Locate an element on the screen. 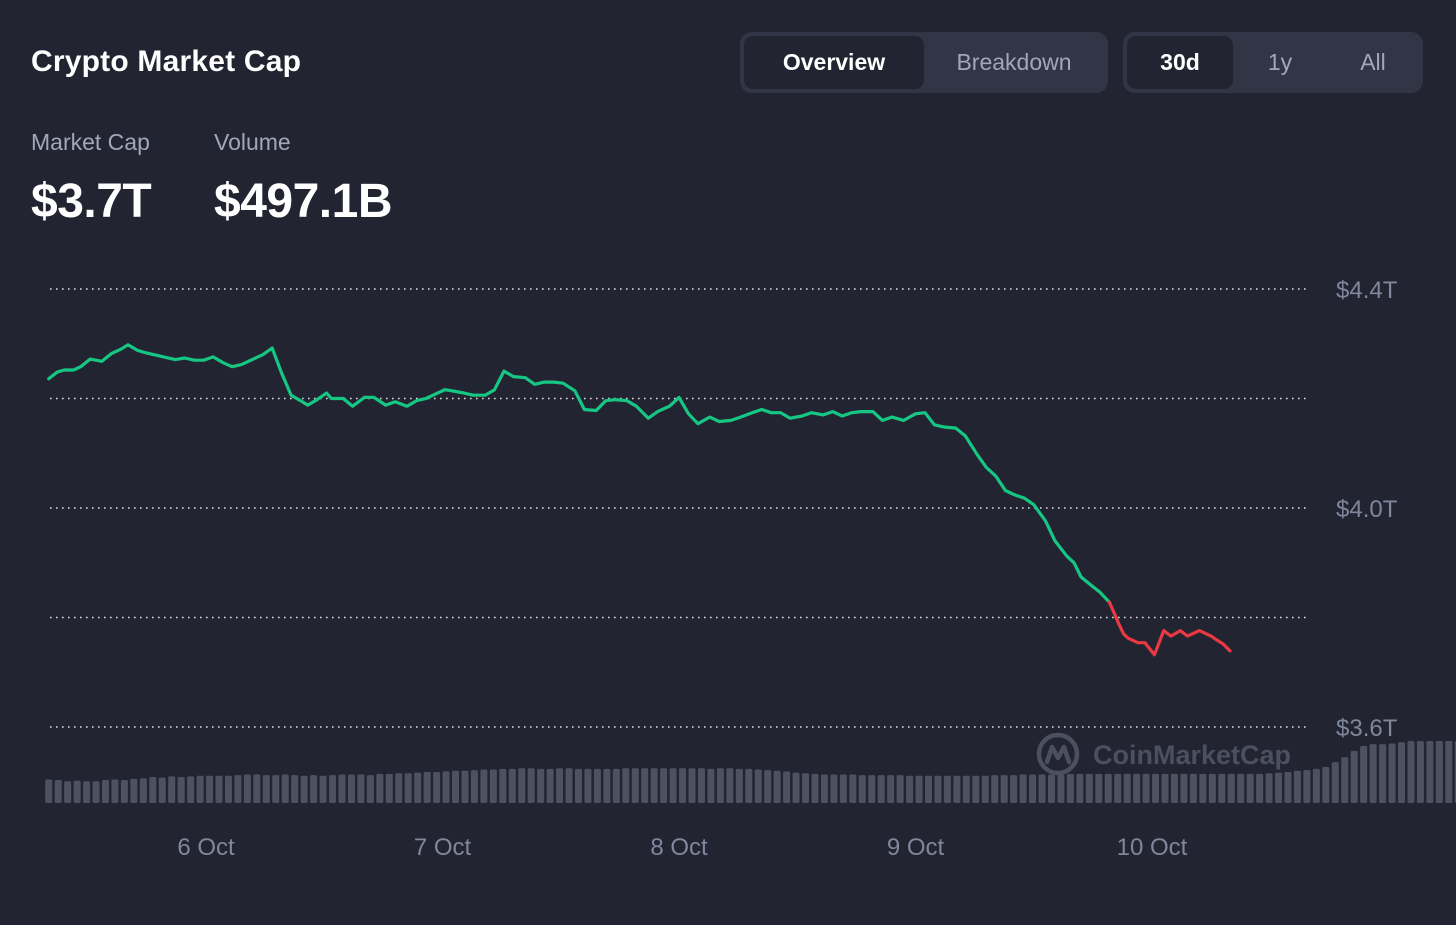 Image resolution: width=1456 pixels, height=925 pixels. page-title: Crypto Market Cap is located at coordinates (166, 61).